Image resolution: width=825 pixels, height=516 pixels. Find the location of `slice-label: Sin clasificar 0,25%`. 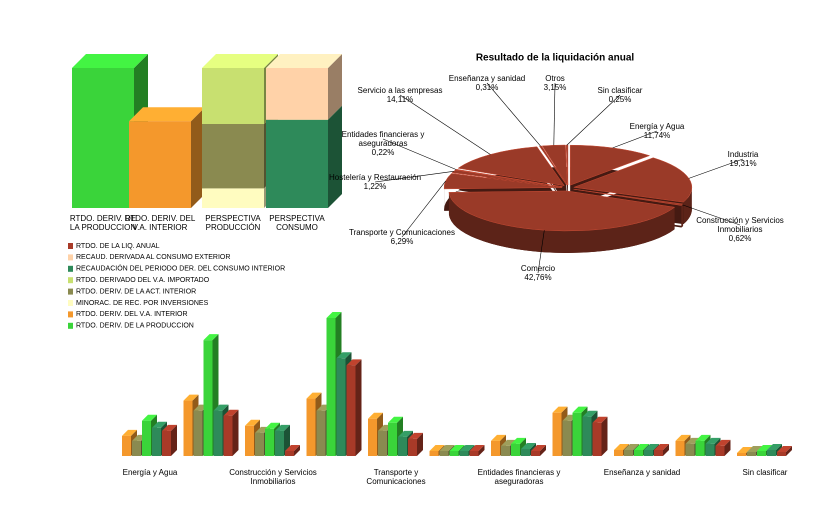

slice-label: Sin clasificar 0,25% is located at coordinates (620, 95).